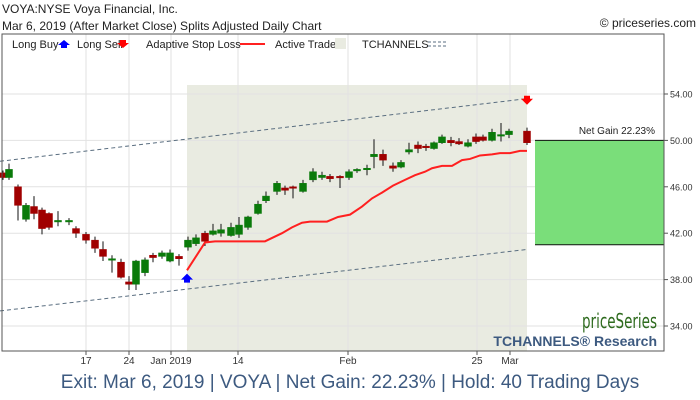 The height and width of the screenshot is (400, 700). Describe the element at coordinates (129, 361) in the screenshot. I see `x-tick-label: 24` at that location.